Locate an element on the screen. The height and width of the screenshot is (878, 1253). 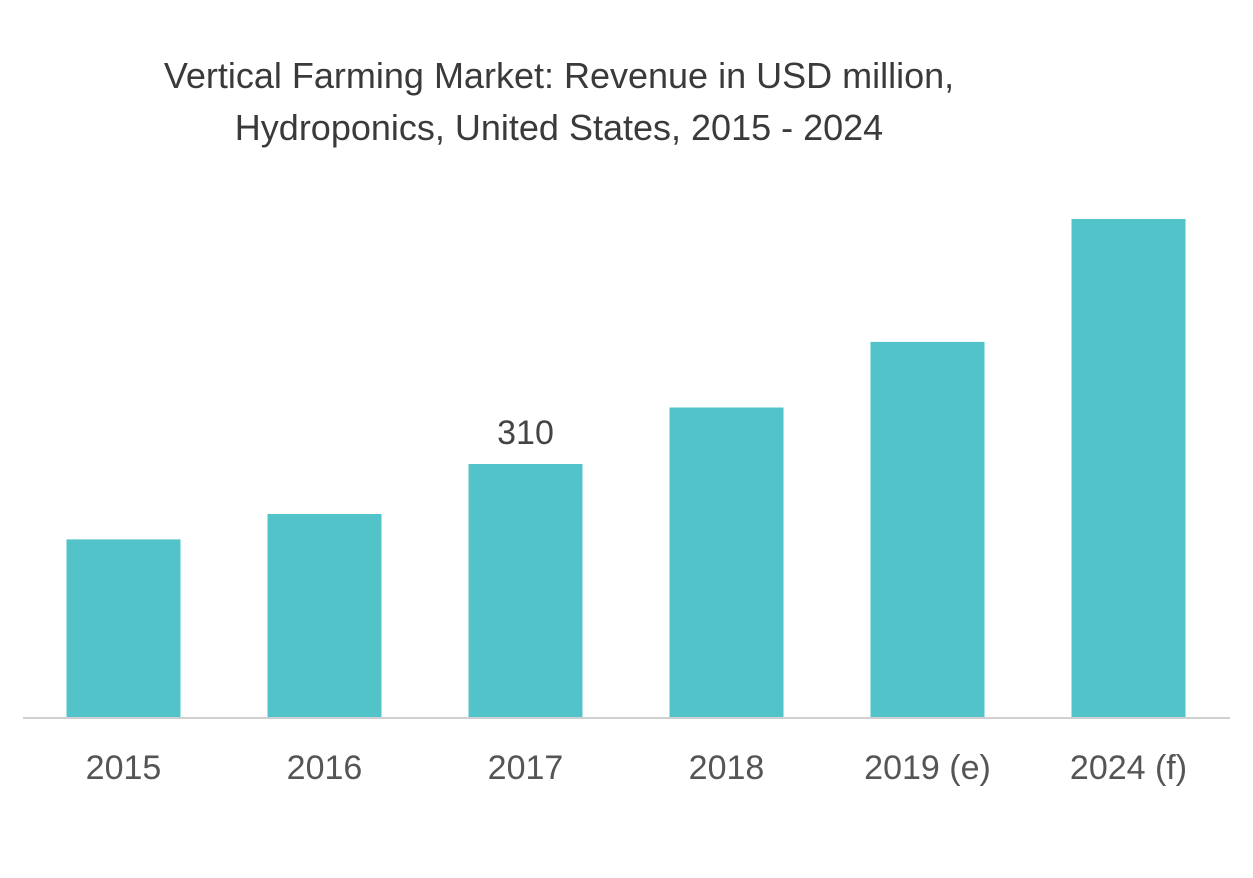
x-tick-label: 2016 is located at coordinates (325, 768).